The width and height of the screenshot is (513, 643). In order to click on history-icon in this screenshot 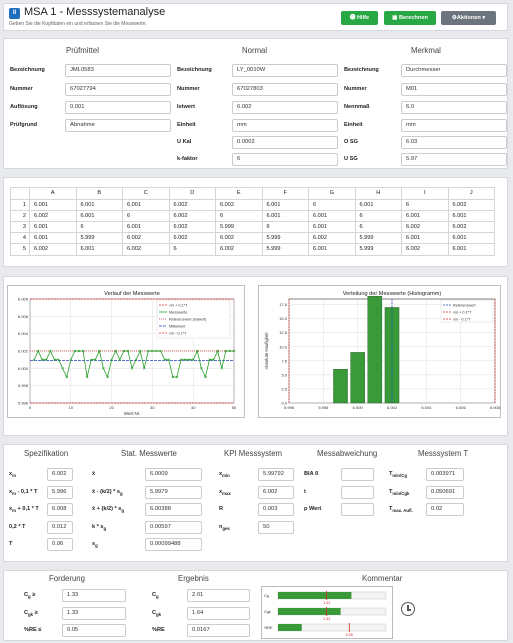, I will do `click(408, 609)`.